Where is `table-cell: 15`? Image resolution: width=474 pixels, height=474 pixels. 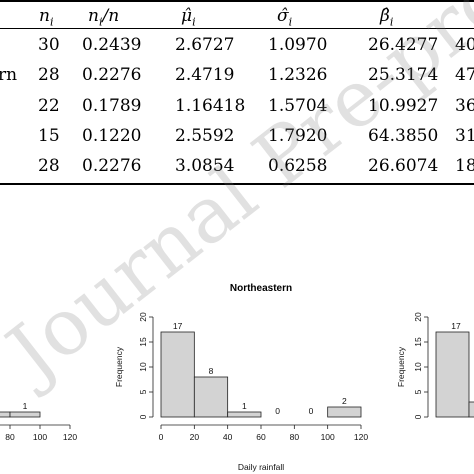 table-cell: 15 is located at coordinates (49, 136).